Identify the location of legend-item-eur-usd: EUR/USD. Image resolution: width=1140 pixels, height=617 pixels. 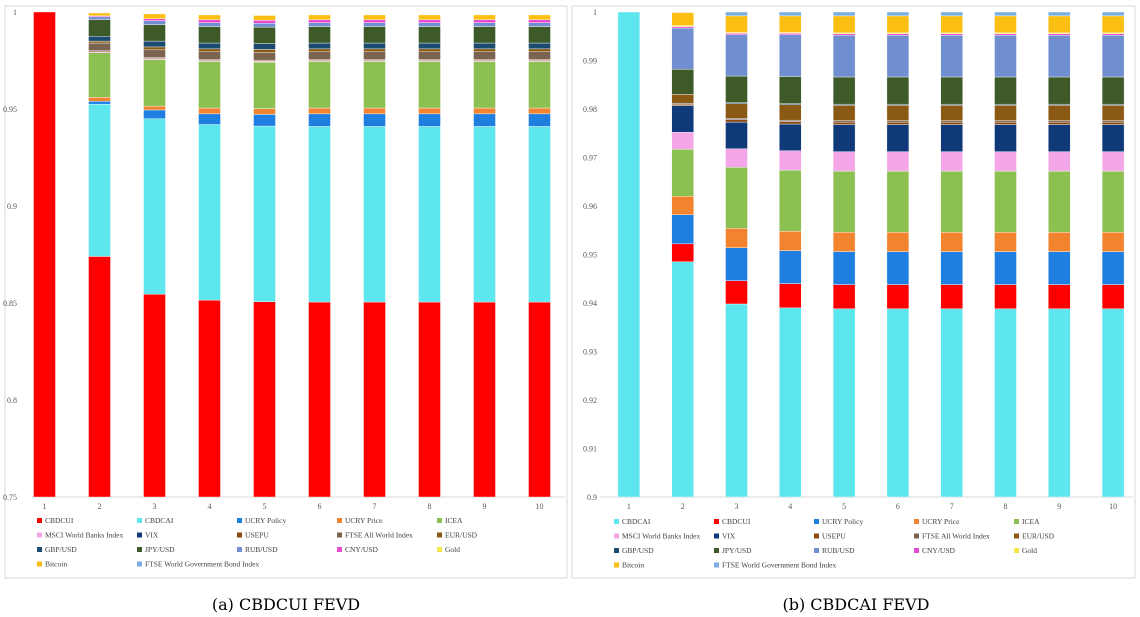
(1034, 536).